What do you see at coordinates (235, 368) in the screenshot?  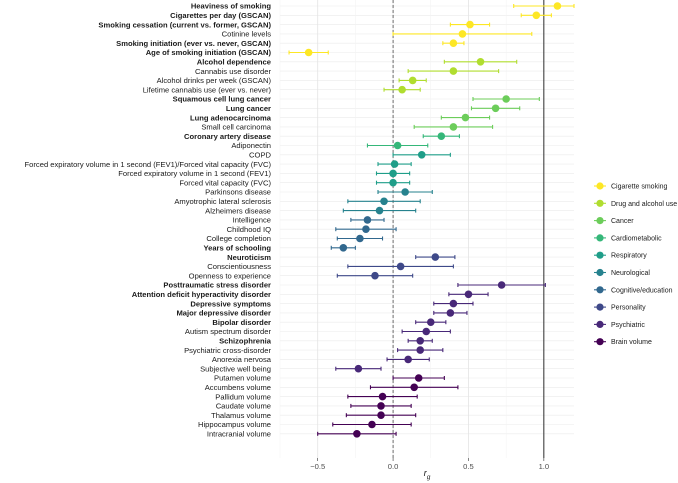 I see `row-label: Subjective well being` at bounding box center [235, 368].